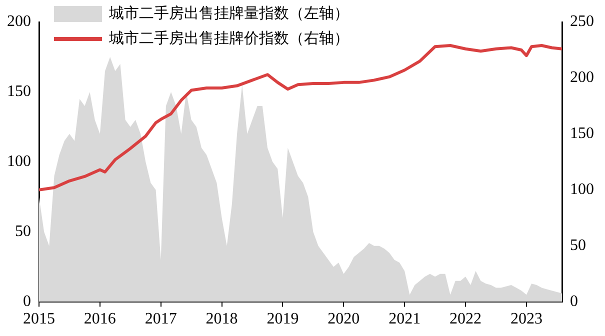  I want to click on x-tick-label: 2016, so click(100, 319).